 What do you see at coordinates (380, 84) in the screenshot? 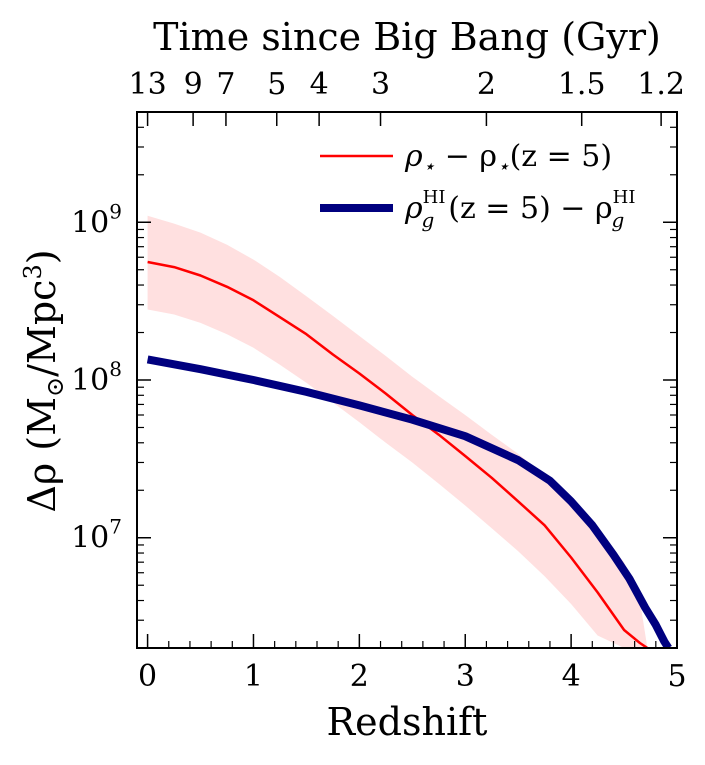
I see `top-tick-label-5: 3` at bounding box center [380, 84].